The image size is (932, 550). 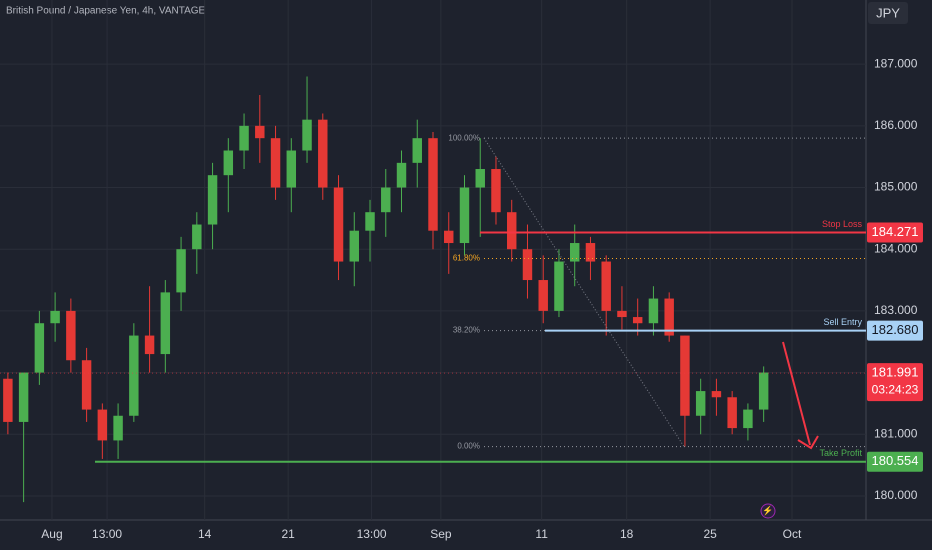 I want to click on currency: JPY, so click(x=888, y=12).